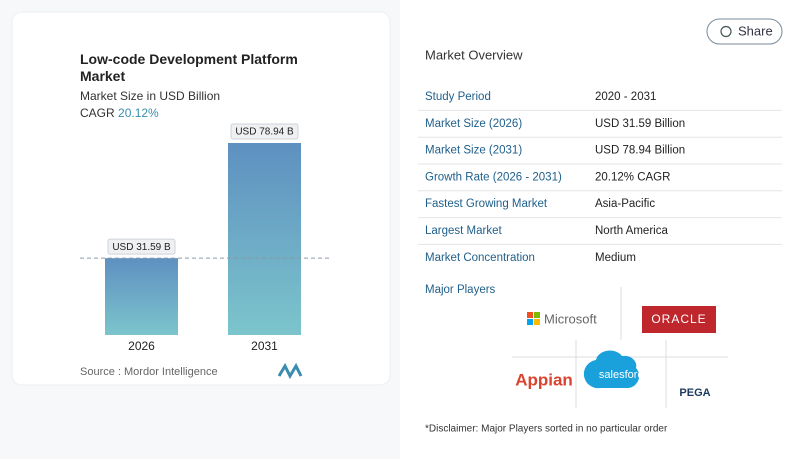 The height and width of the screenshot is (464, 800). I want to click on row-label: Growth Rate (2026 - 2031), so click(493, 177).